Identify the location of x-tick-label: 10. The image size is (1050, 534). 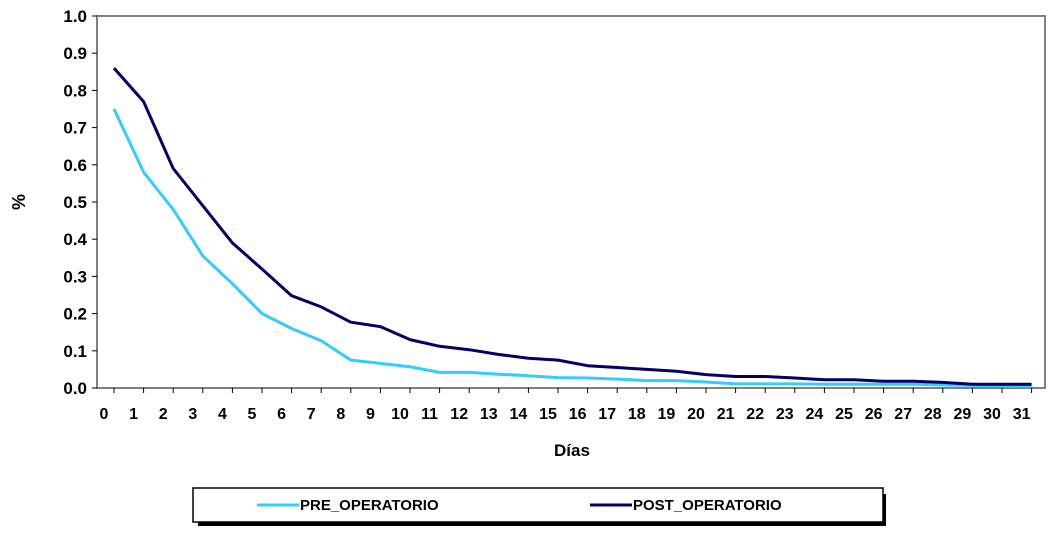
(400, 414).